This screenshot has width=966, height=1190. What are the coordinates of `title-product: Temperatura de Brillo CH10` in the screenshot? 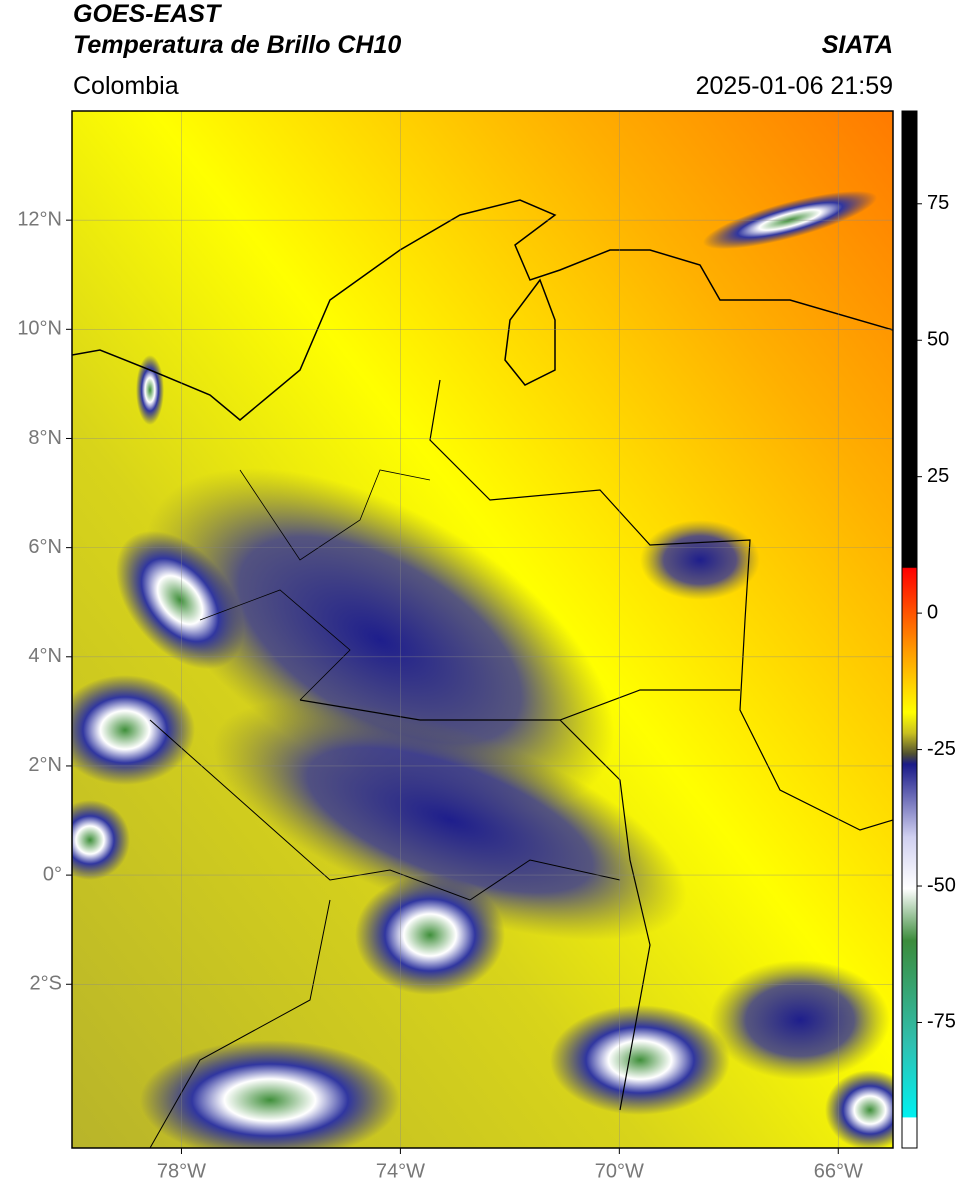 It's located at (237, 45).